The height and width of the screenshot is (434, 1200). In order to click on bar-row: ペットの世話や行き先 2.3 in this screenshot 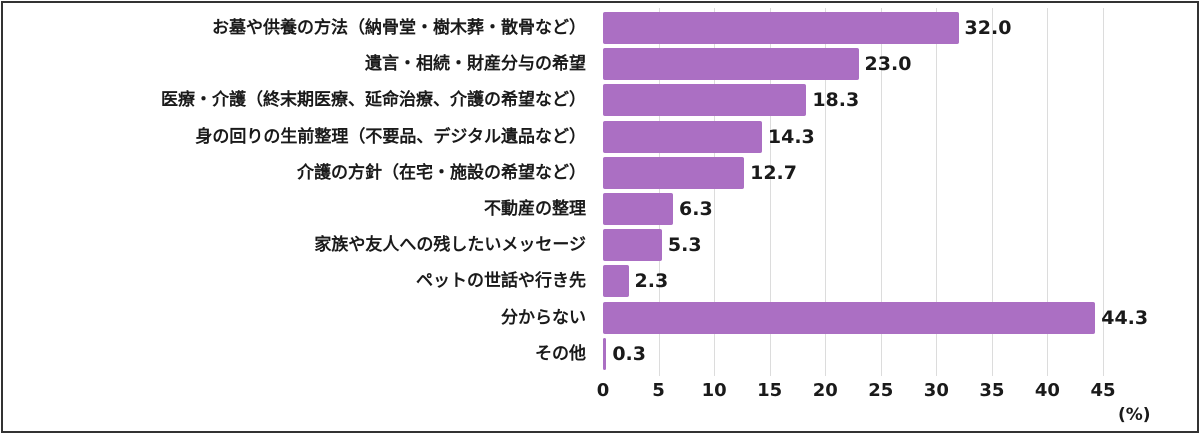, I will do `click(600, 281)`.